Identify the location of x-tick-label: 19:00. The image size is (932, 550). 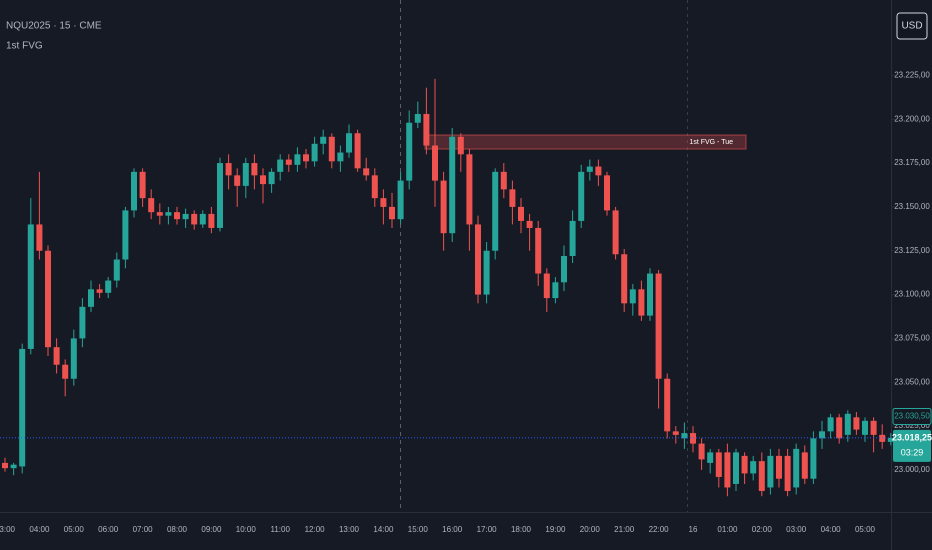
(555, 529).